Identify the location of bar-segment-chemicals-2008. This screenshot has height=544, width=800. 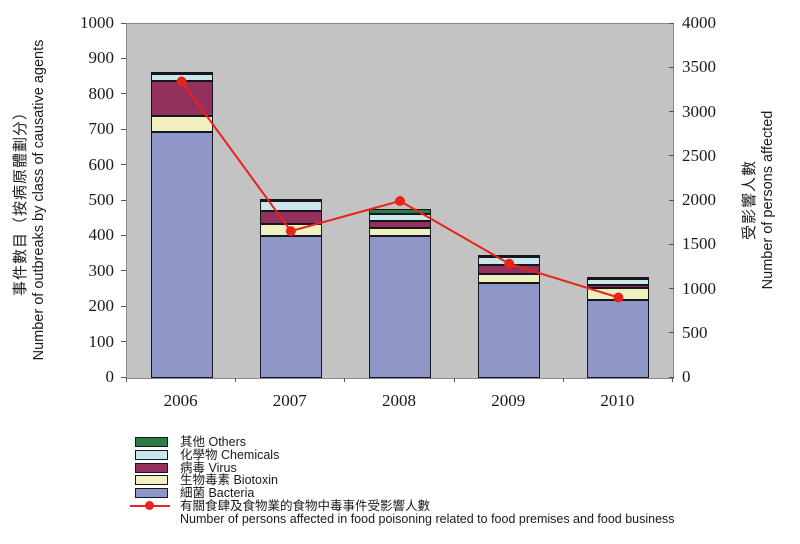
(400, 217).